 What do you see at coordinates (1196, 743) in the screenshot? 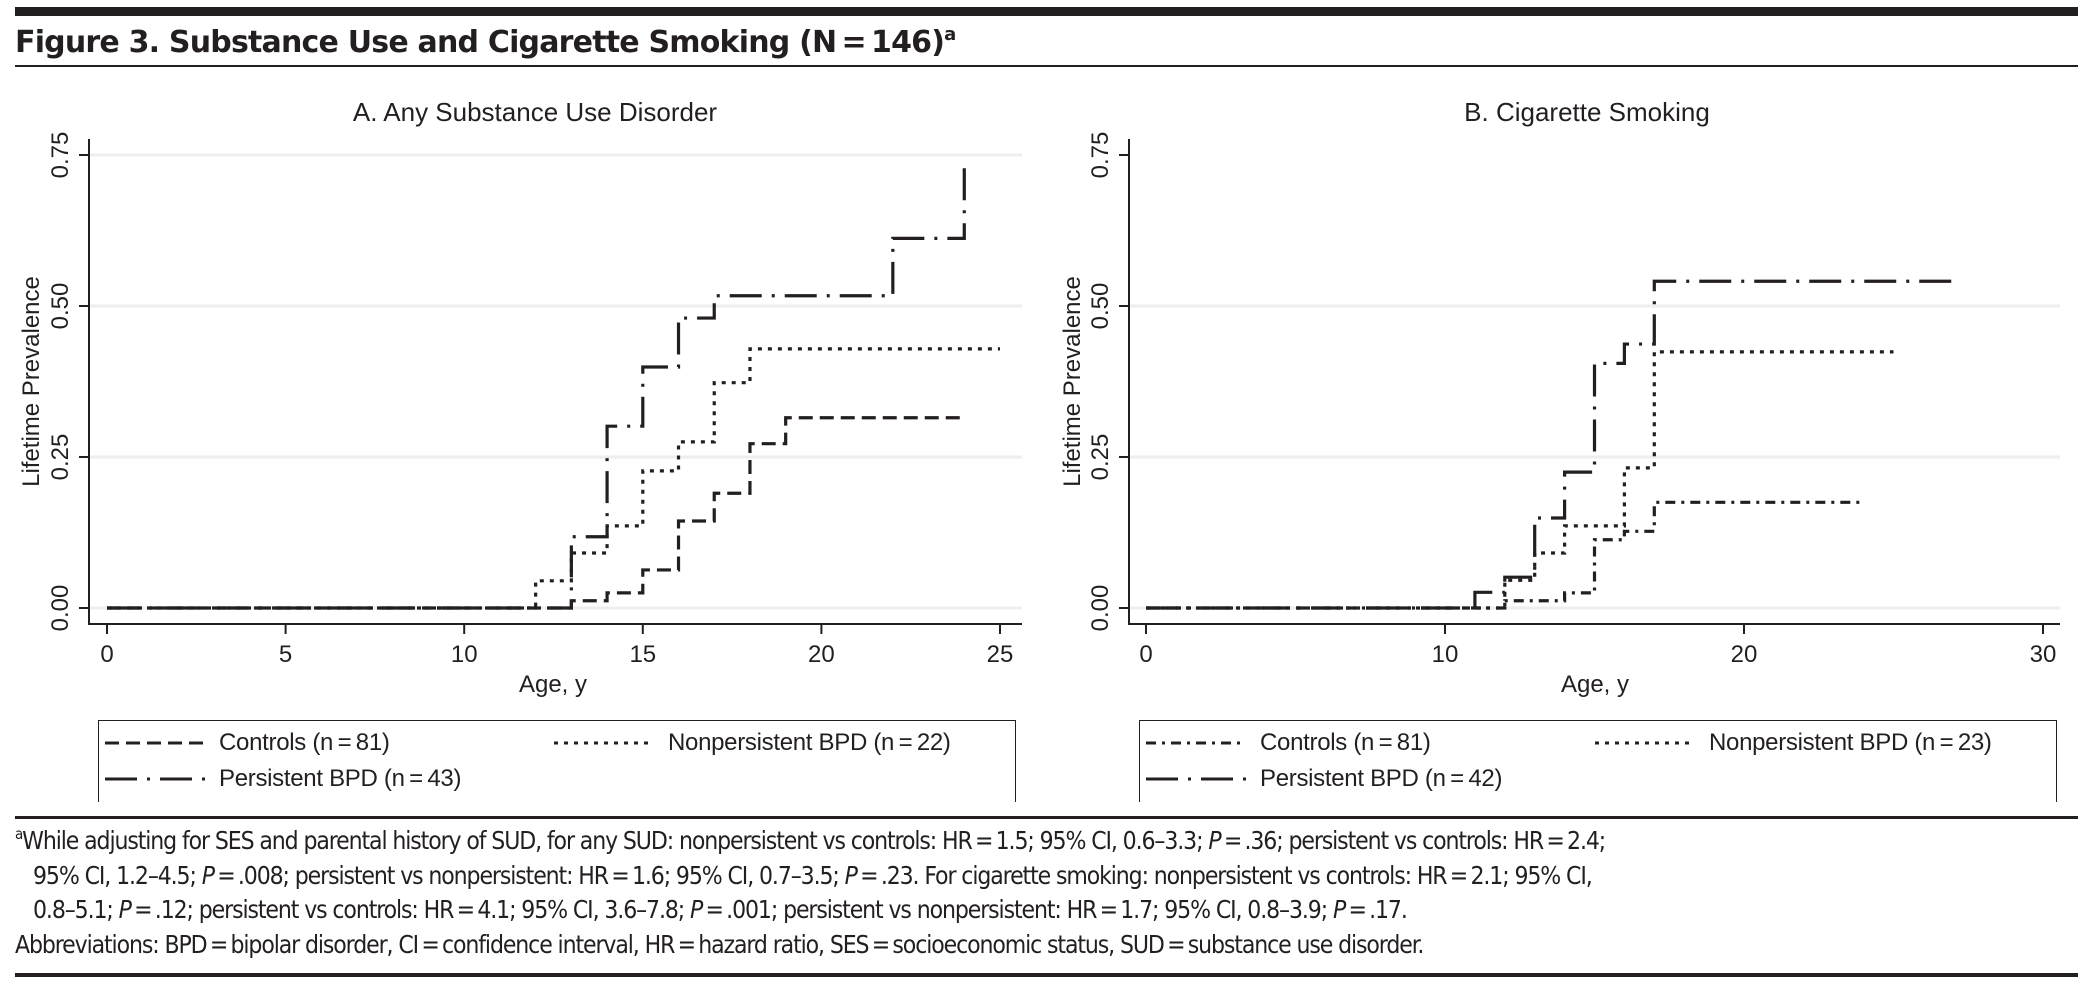
I see `legend-swatch-dash-dot` at bounding box center [1196, 743].